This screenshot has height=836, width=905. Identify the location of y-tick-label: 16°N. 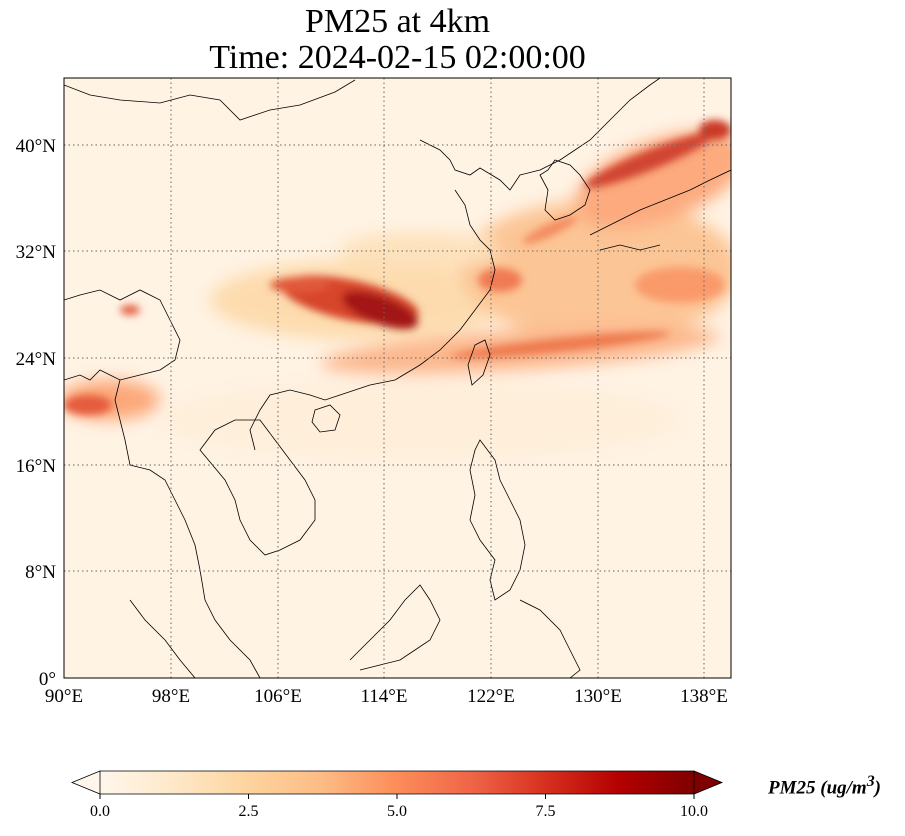
(36, 466).